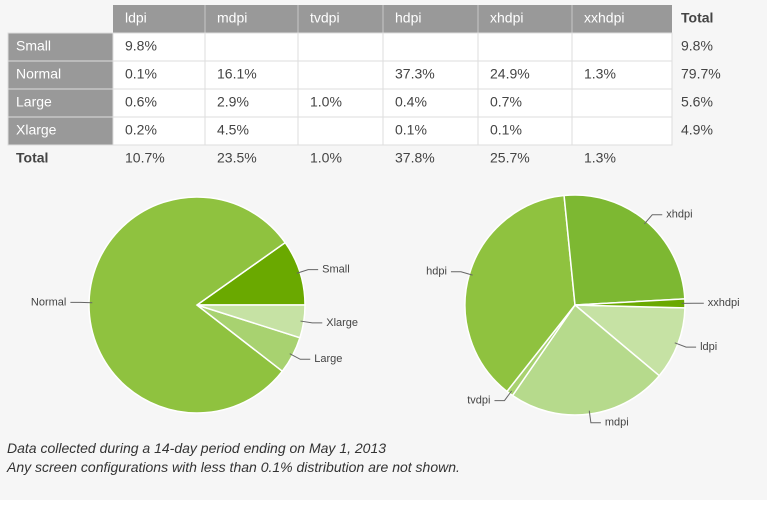  Describe the element at coordinates (233, 130) in the screenshot. I see `cell-text: 4.5%` at that location.